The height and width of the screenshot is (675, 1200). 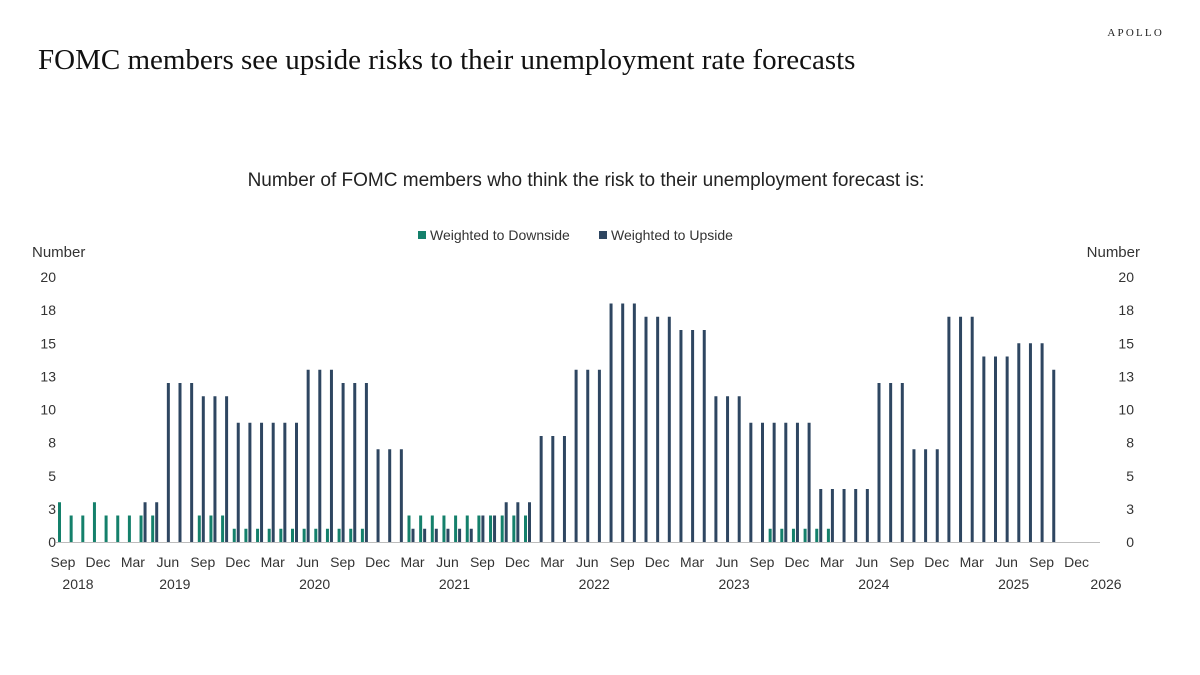 What do you see at coordinates (314, 584) in the screenshot?
I see `x-tick-year: 2020` at bounding box center [314, 584].